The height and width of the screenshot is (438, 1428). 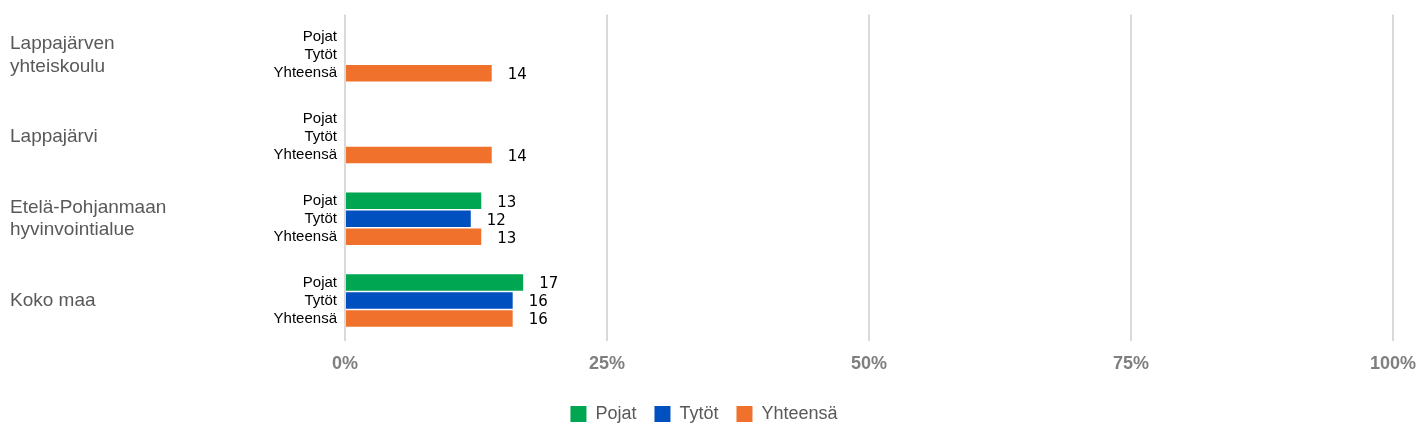 What do you see at coordinates (88, 217) in the screenshot?
I see `y-tick-label: Etelä-Pohjanmaan hyvinvointialue` at bounding box center [88, 217].